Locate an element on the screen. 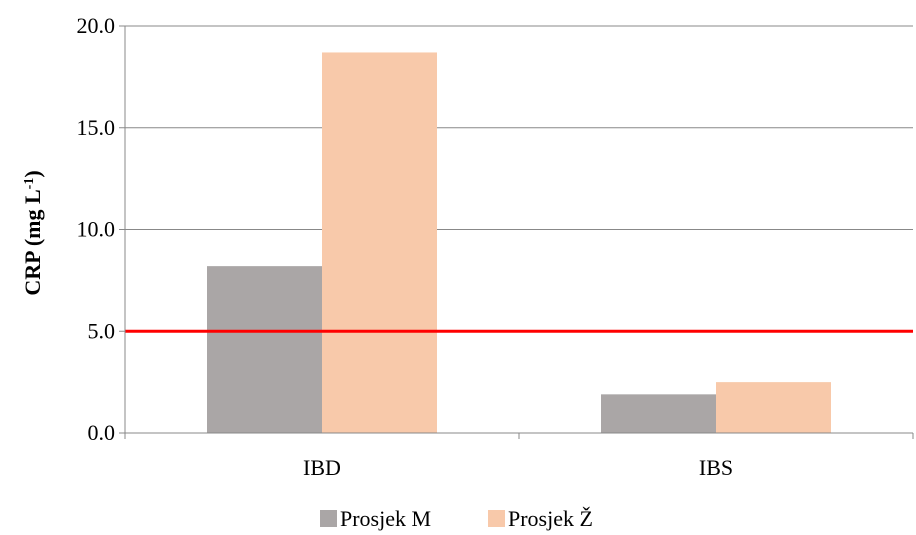 The width and height of the screenshot is (916, 535). x-category-label: IBD is located at coordinates (322, 467).